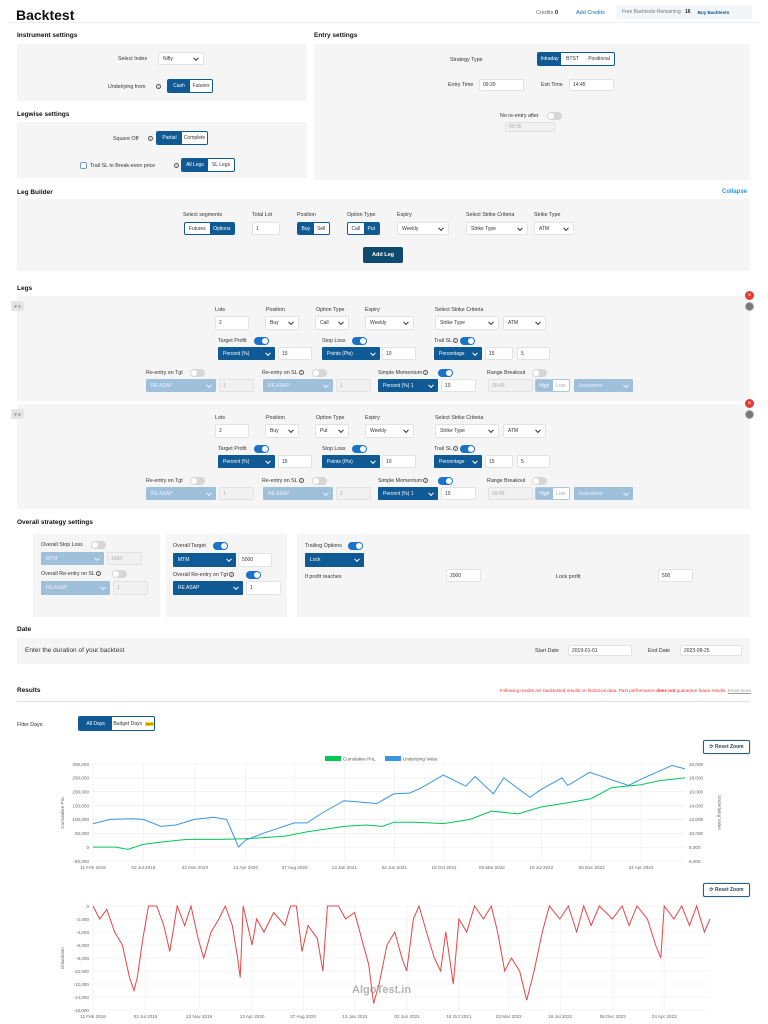 The height and width of the screenshot is (1024, 768). What do you see at coordinates (306, 228) in the screenshot?
I see `buy-button: Buy` at bounding box center [306, 228].